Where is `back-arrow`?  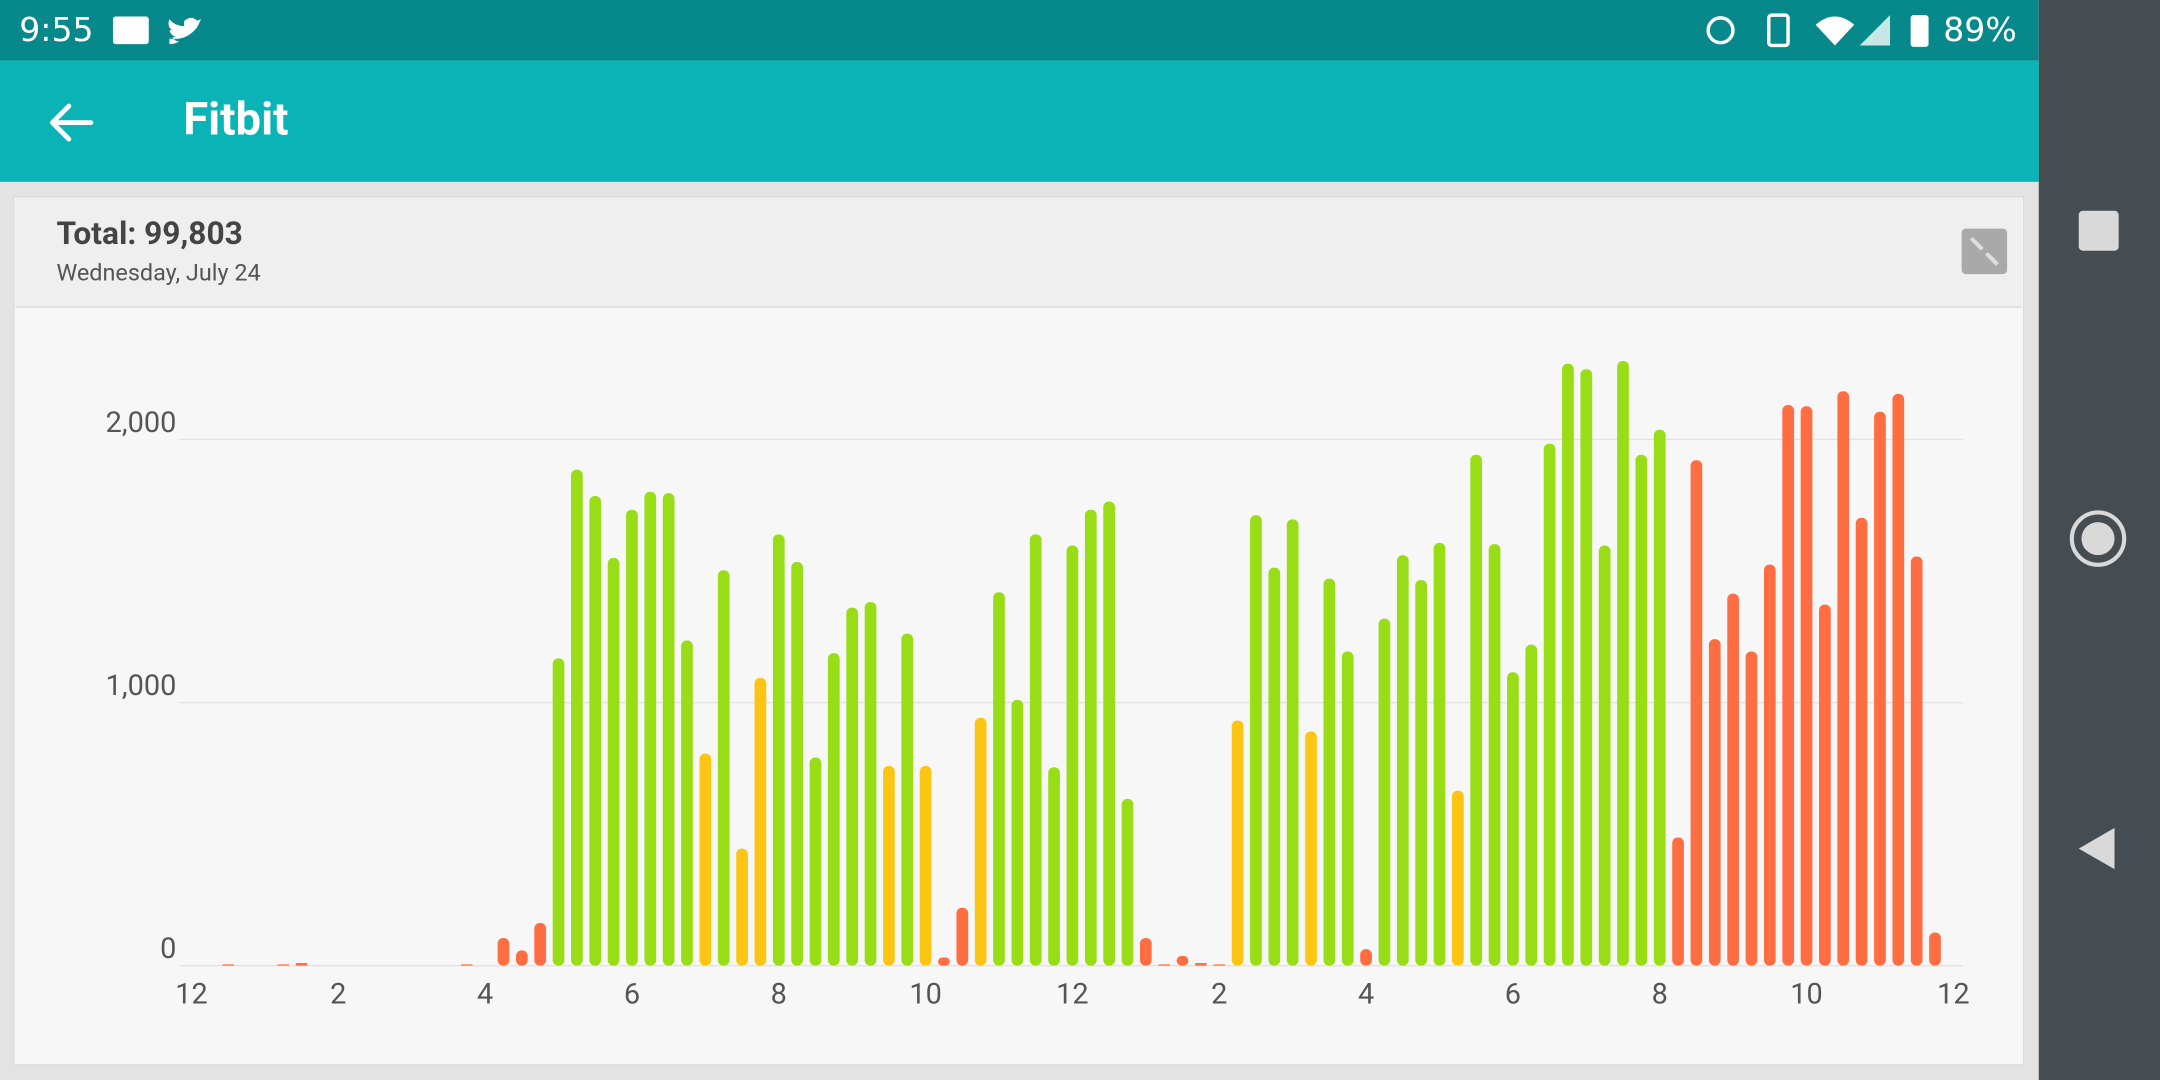
back-arrow is located at coordinates (71, 122).